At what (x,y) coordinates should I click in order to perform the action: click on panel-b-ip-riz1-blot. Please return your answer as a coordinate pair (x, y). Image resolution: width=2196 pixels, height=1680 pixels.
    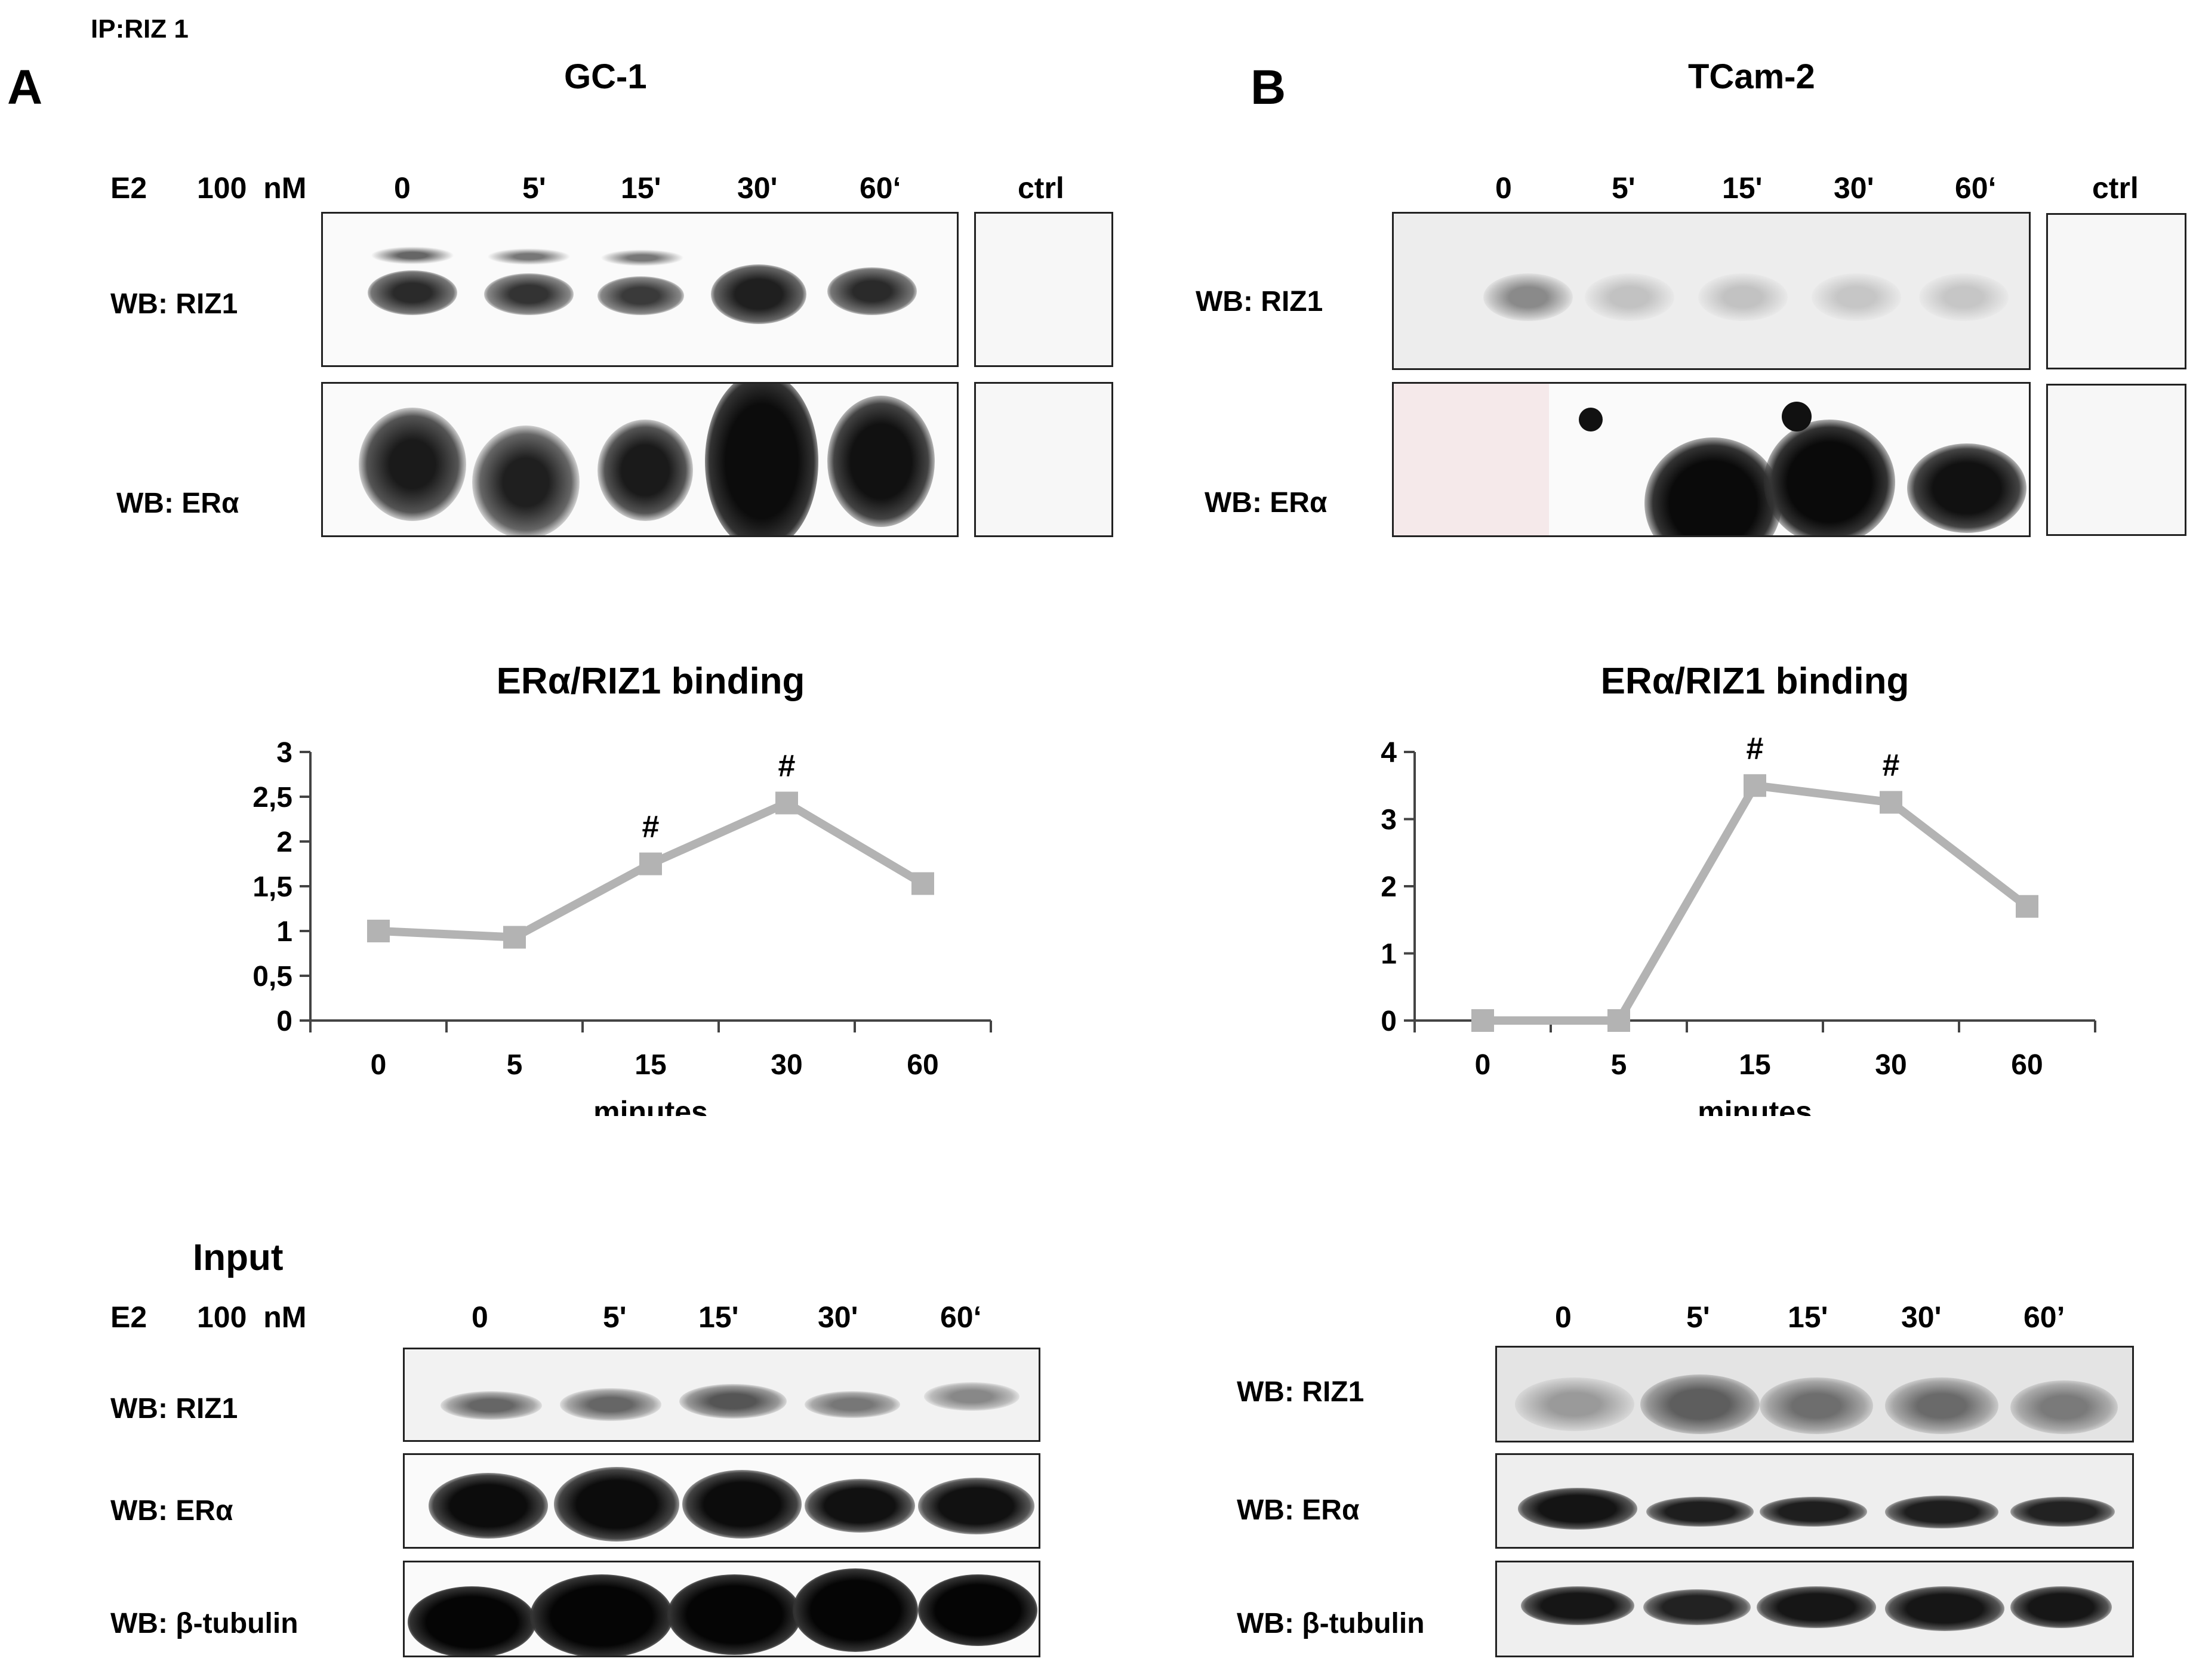
    Looking at the image, I should click on (1711, 291).